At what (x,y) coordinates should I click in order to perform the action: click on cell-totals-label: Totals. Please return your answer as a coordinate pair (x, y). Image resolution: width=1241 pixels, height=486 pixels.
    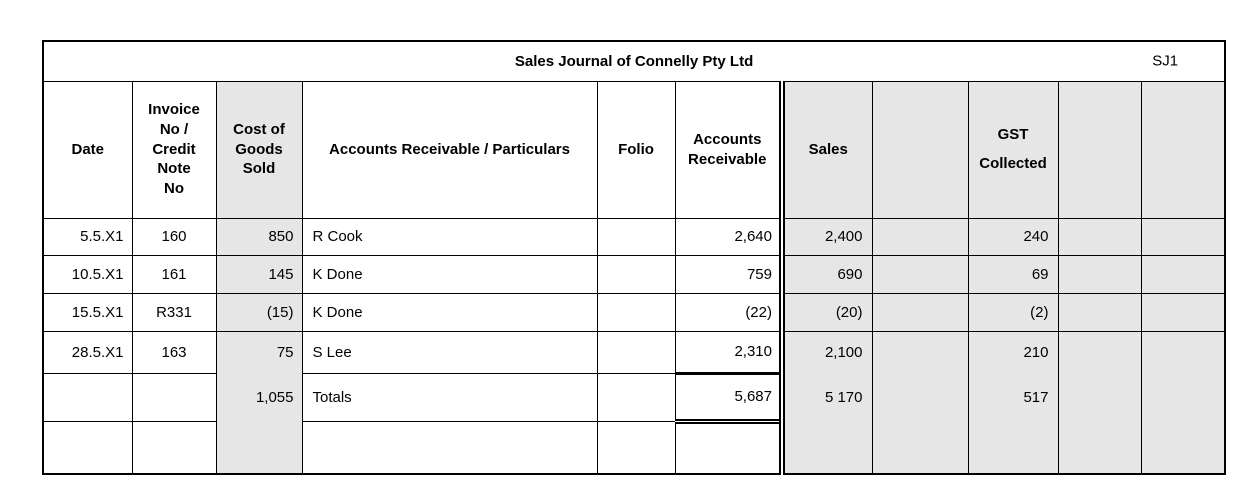
    Looking at the image, I should click on (449, 397).